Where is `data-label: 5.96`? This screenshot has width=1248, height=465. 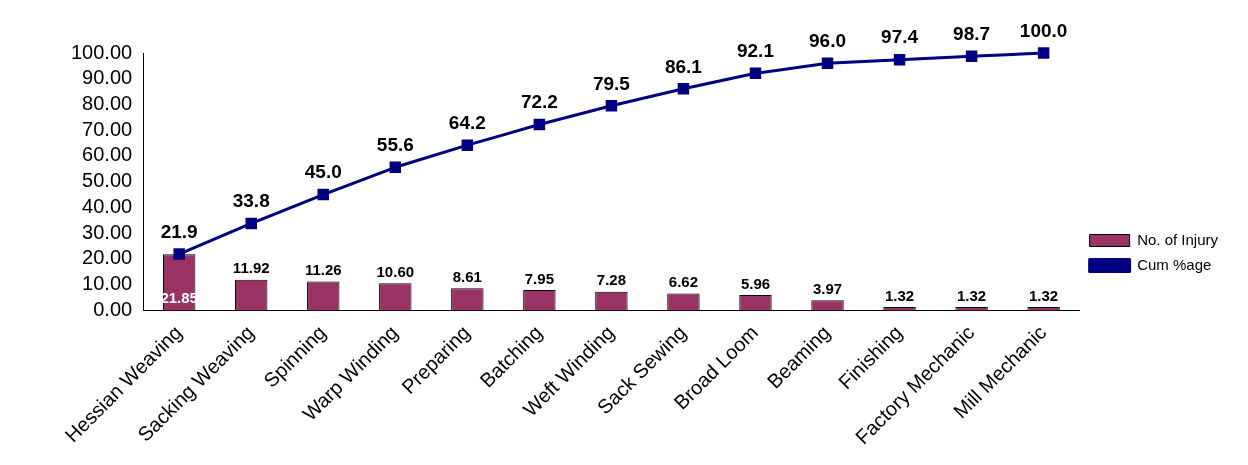 data-label: 5.96 is located at coordinates (755, 283).